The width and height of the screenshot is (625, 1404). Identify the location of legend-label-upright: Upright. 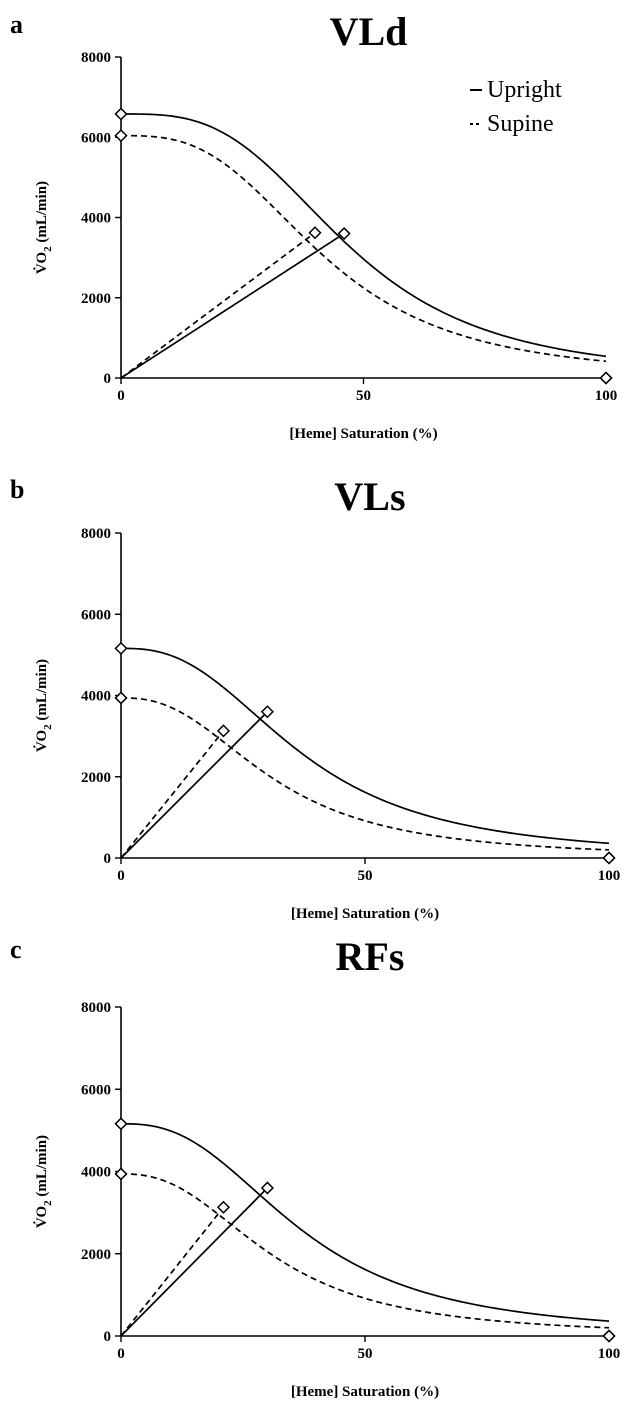
(524, 90).